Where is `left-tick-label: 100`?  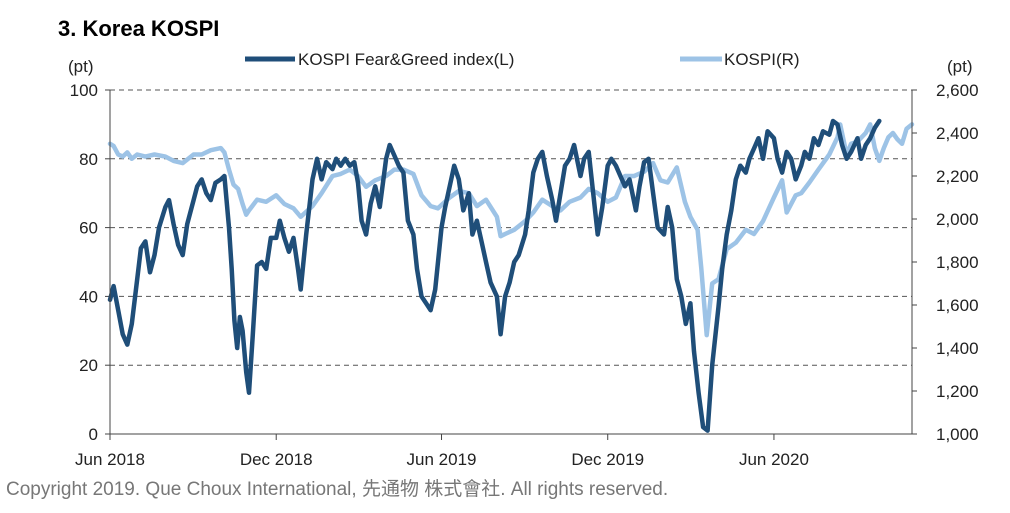
left-tick-label: 100 is located at coordinates (84, 90).